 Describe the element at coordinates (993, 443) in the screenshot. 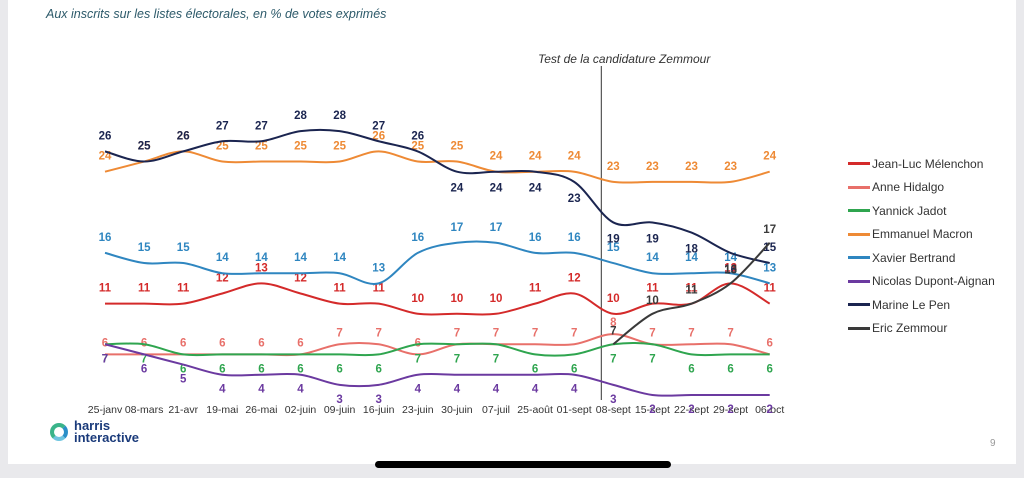

I see `page-number: 9` at that location.